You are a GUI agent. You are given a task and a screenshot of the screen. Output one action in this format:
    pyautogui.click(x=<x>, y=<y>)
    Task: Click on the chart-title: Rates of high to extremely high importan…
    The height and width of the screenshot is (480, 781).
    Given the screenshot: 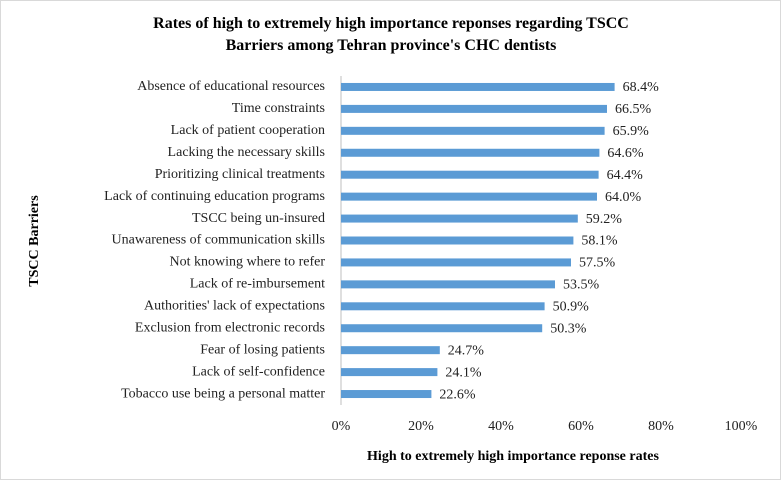 What is the action you would take?
    pyautogui.click(x=391, y=34)
    